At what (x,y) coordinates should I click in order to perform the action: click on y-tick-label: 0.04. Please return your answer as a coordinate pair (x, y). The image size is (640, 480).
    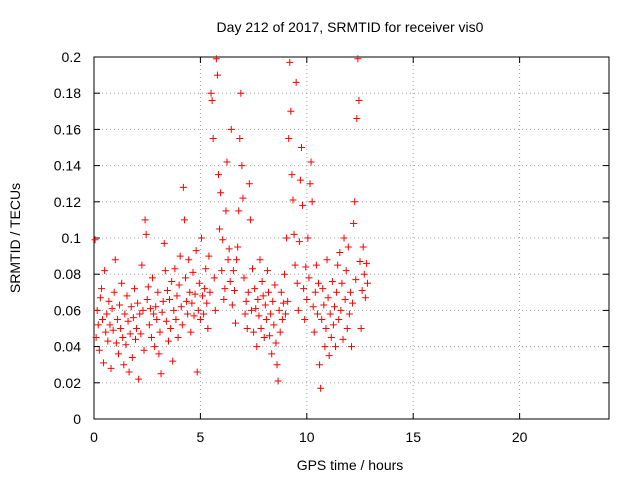
    Looking at the image, I should click on (67, 347).